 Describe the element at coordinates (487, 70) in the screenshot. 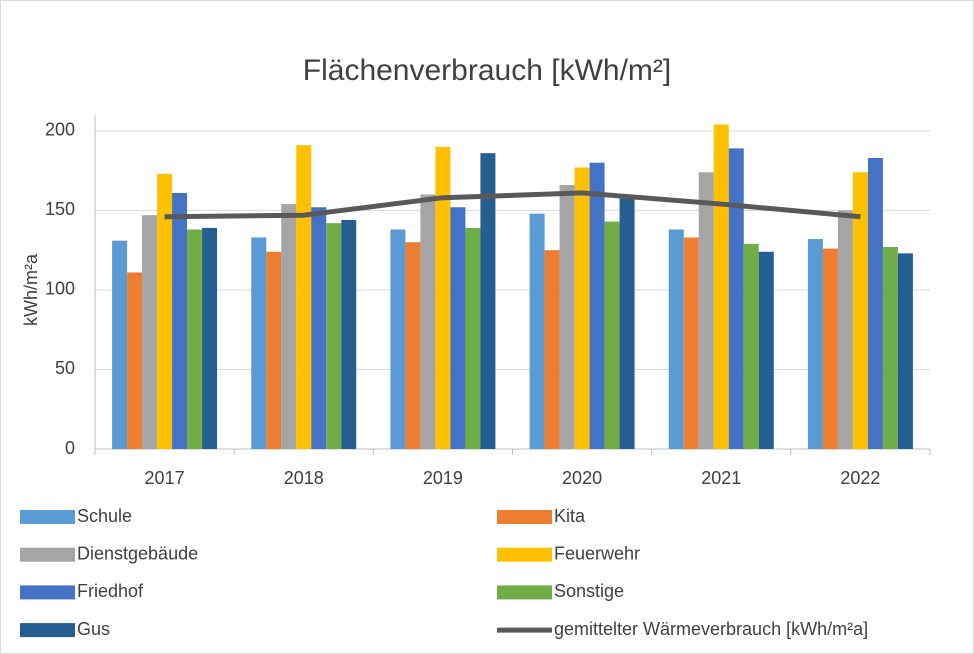

I see `chart-title: Flächenverbrauch [kWh/m²]` at that location.